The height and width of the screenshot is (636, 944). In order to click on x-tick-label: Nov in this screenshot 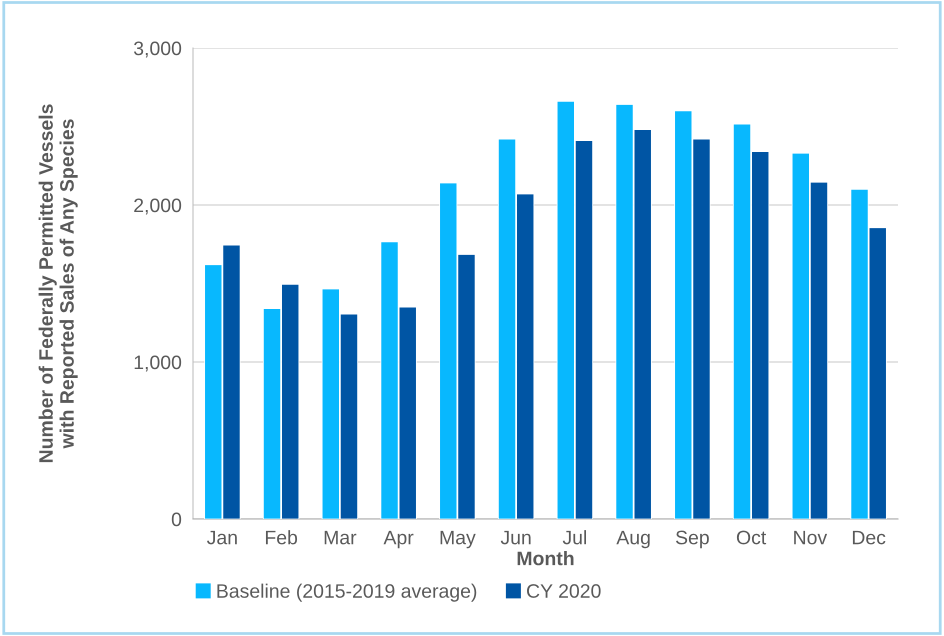, I will do `click(811, 537)`.